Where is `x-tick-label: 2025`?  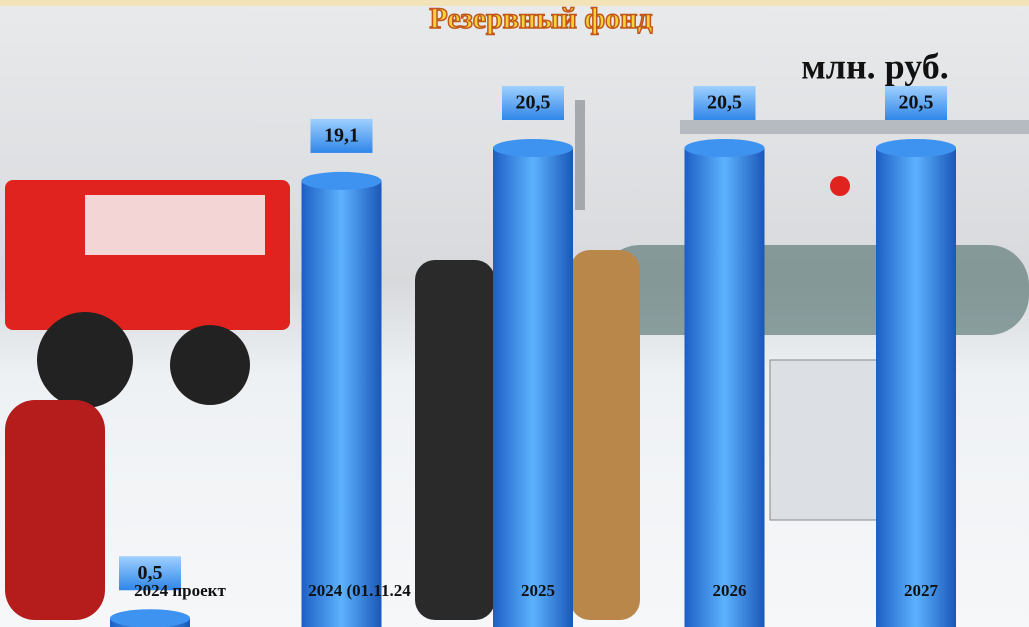
x-tick-label: 2025 is located at coordinates (538, 590).